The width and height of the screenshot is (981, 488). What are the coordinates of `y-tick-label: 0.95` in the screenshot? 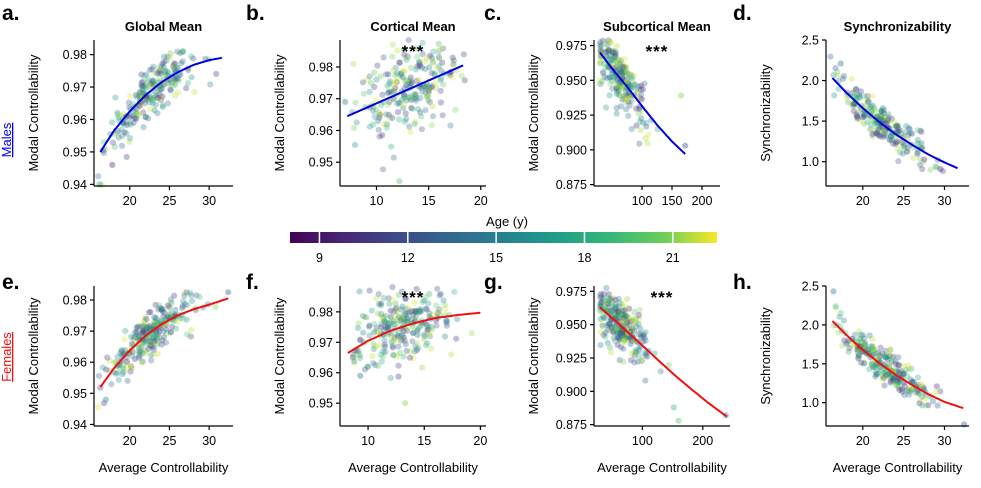 It's located at (321, 163).